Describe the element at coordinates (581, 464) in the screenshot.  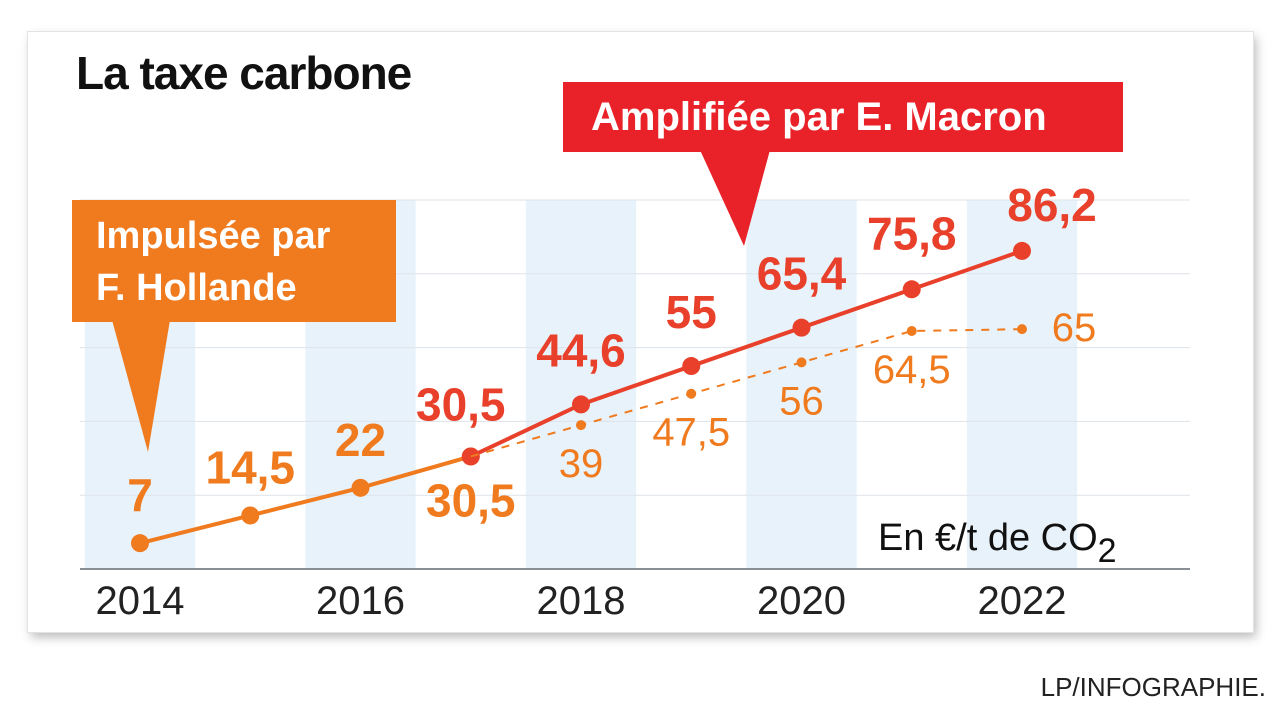
I see `data-label: 39` at that location.